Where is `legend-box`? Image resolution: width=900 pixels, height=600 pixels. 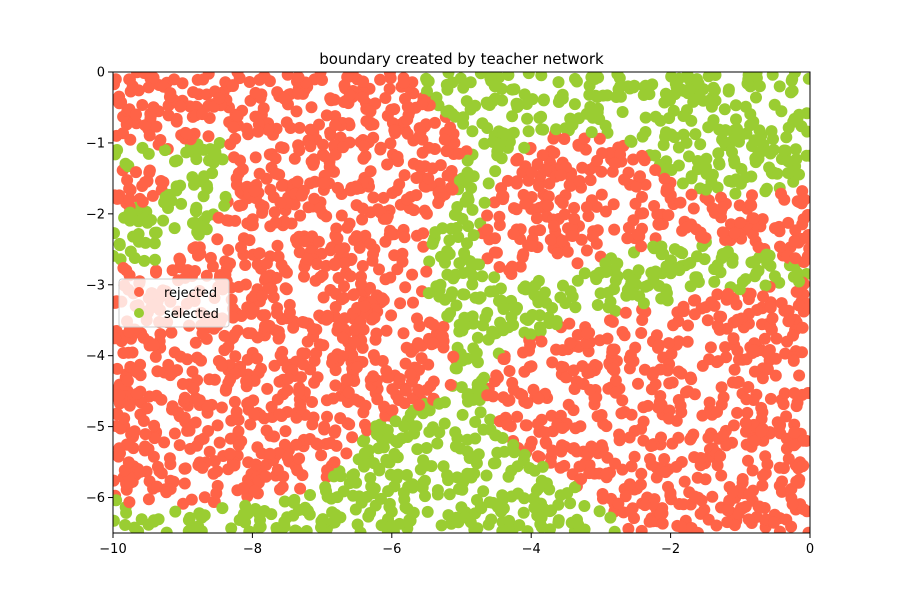 legend-box is located at coordinates (174, 303).